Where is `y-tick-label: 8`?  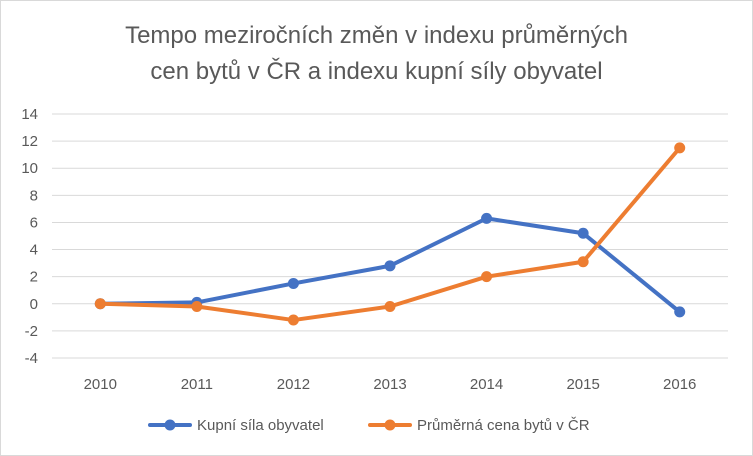 y-tick-label: 8 is located at coordinates (34, 195).